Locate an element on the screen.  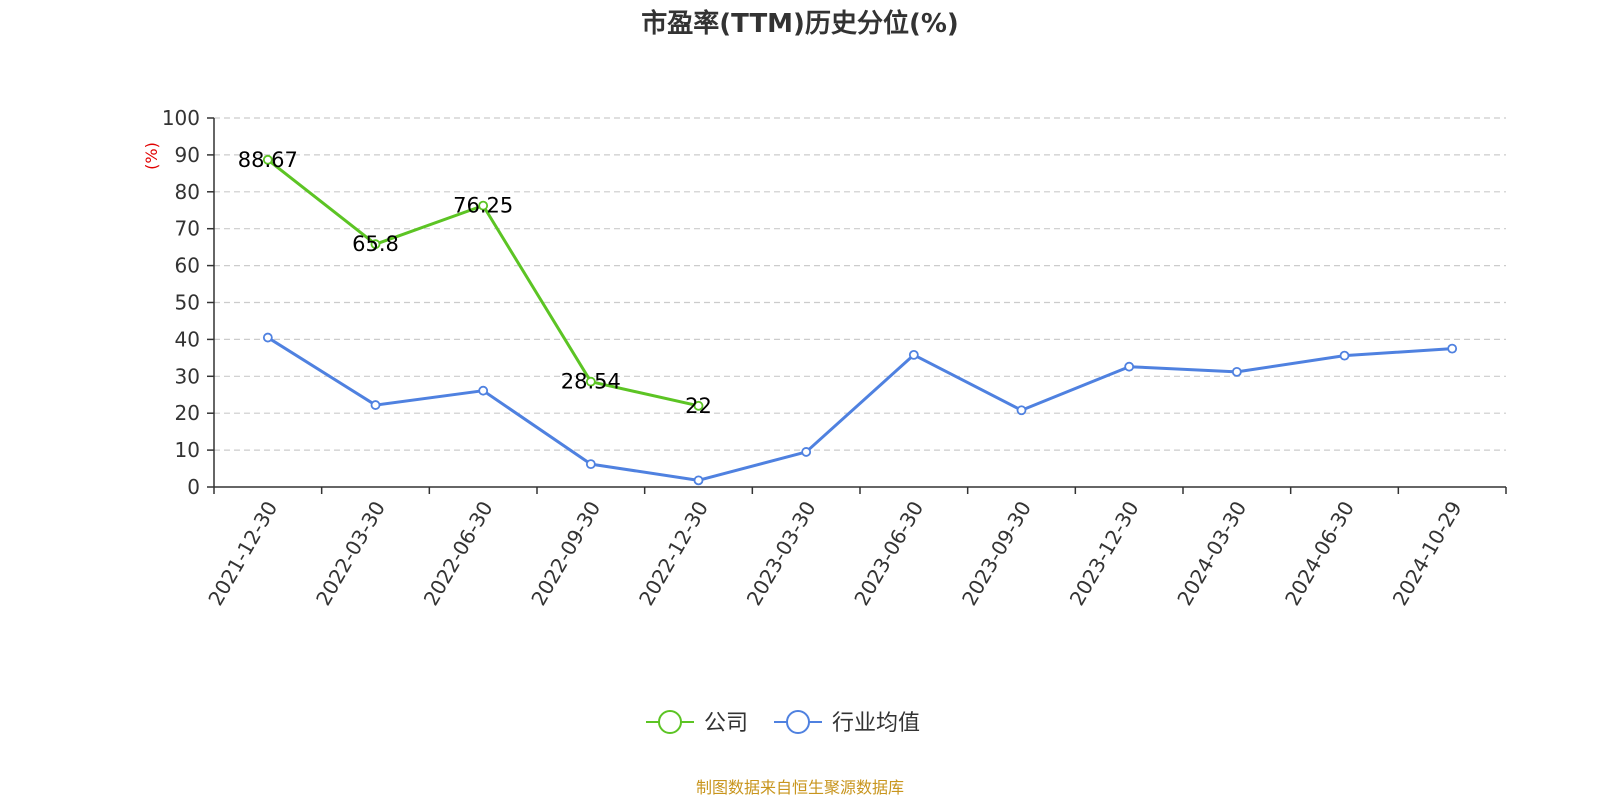
chart-title: 市盈率(TTM)历史分位(%) is located at coordinates (800, 23).